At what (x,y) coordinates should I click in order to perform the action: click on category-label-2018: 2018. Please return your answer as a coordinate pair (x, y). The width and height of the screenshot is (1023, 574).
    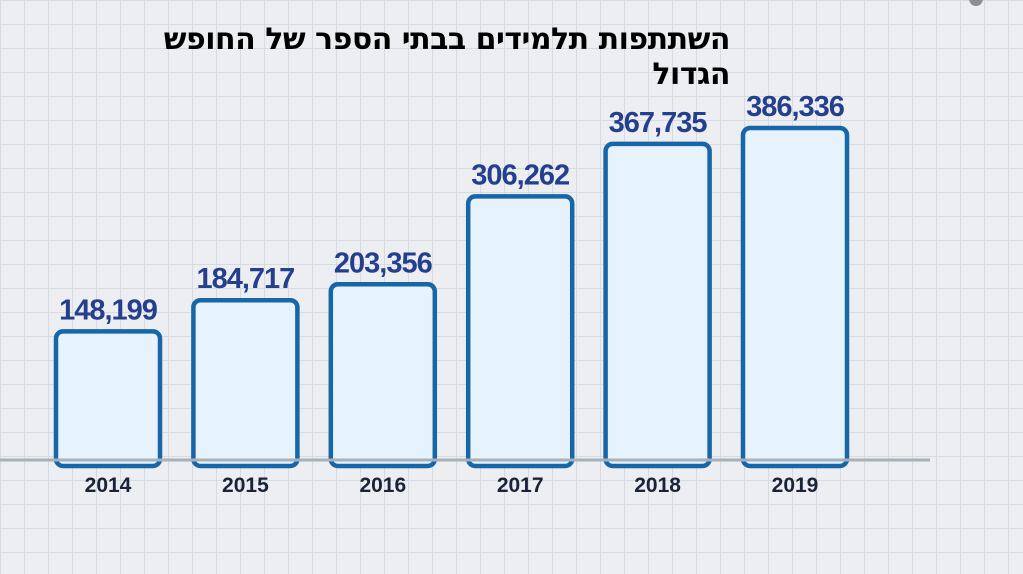
    Looking at the image, I should click on (657, 485).